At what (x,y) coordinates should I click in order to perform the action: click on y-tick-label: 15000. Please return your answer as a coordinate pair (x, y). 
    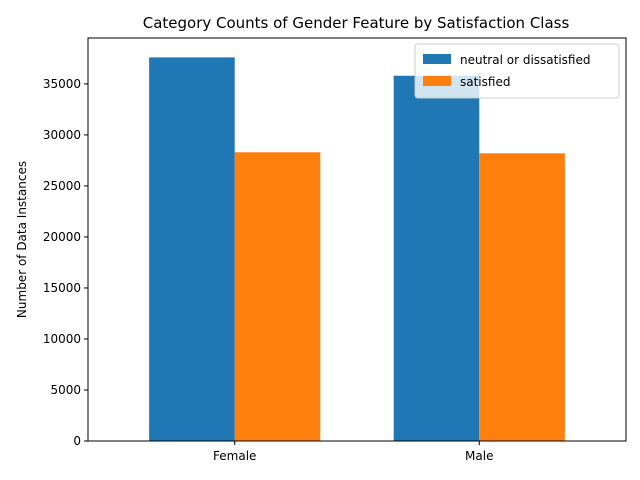
    Looking at the image, I should click on (62, 288).